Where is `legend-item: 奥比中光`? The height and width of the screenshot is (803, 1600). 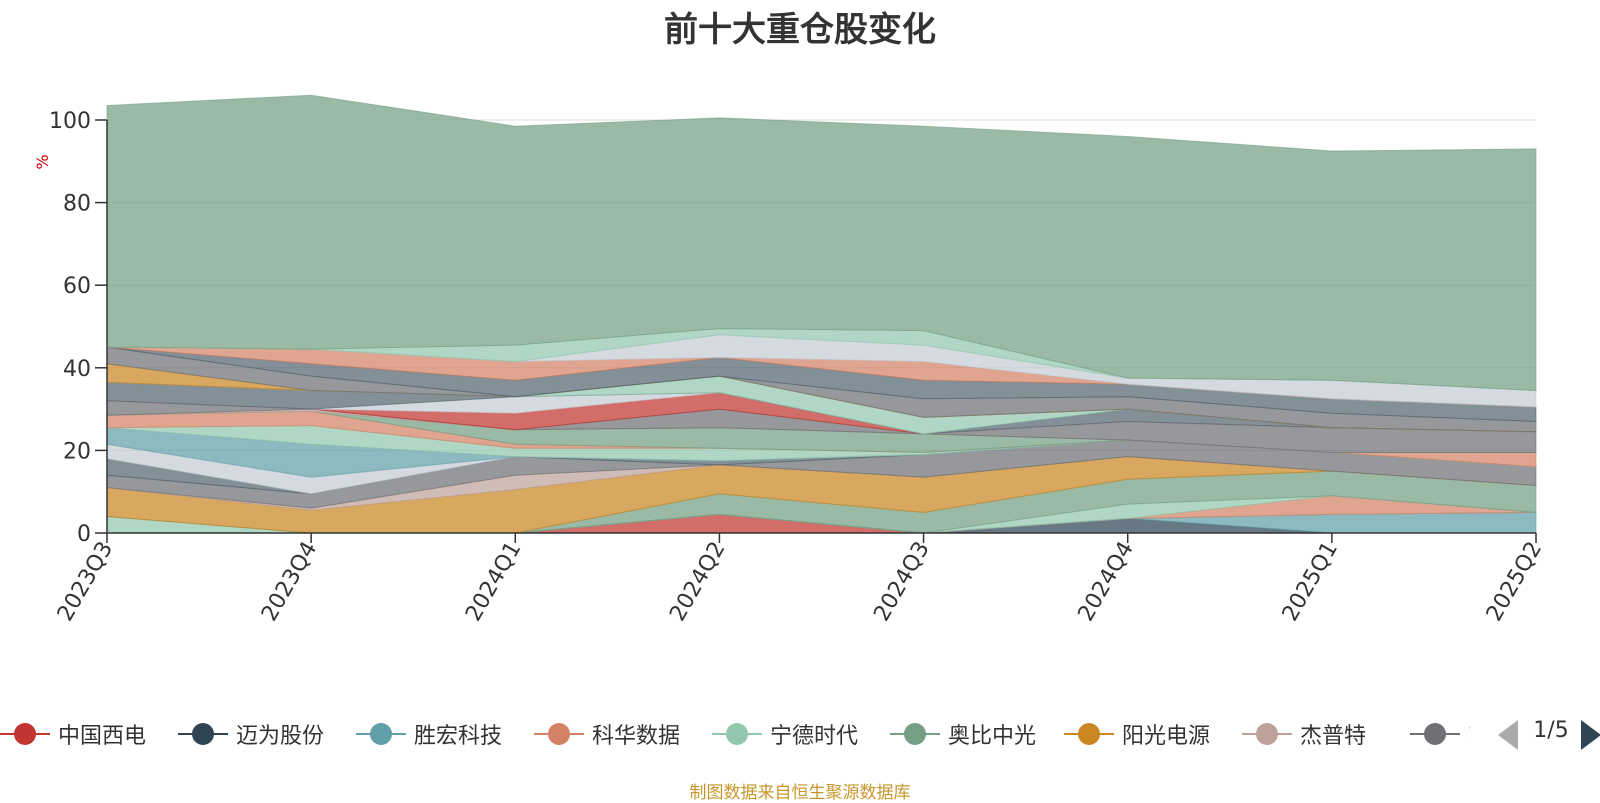
legend-item: 奥比中光 is located at coordinates (963, 734).